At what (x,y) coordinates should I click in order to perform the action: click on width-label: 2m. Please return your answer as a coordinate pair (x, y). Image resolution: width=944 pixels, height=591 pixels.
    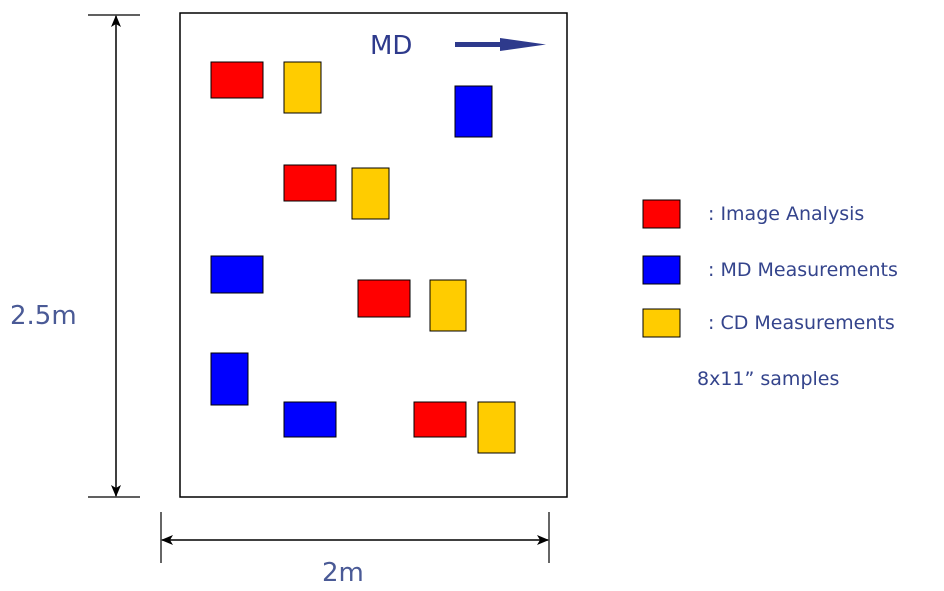
    Looking at the image, I should click on (343, 573).